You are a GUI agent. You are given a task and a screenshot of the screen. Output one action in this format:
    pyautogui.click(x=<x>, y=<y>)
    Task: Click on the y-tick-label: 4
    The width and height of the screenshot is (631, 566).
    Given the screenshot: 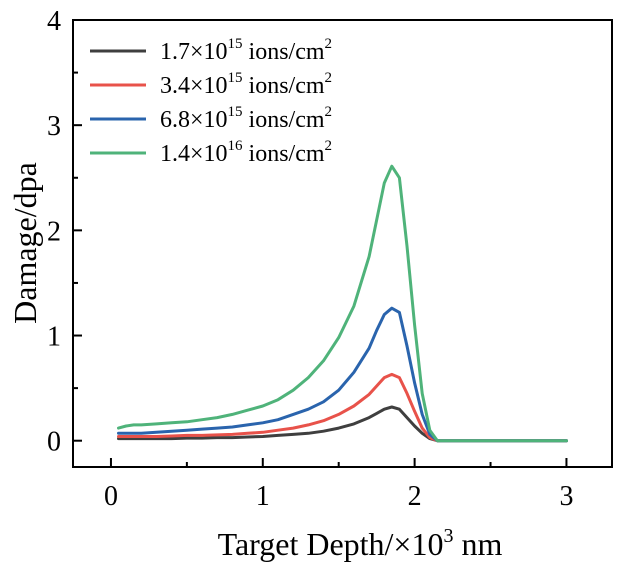 What is the action you would take?
    pyautogui.click(x=54, y=21)
    